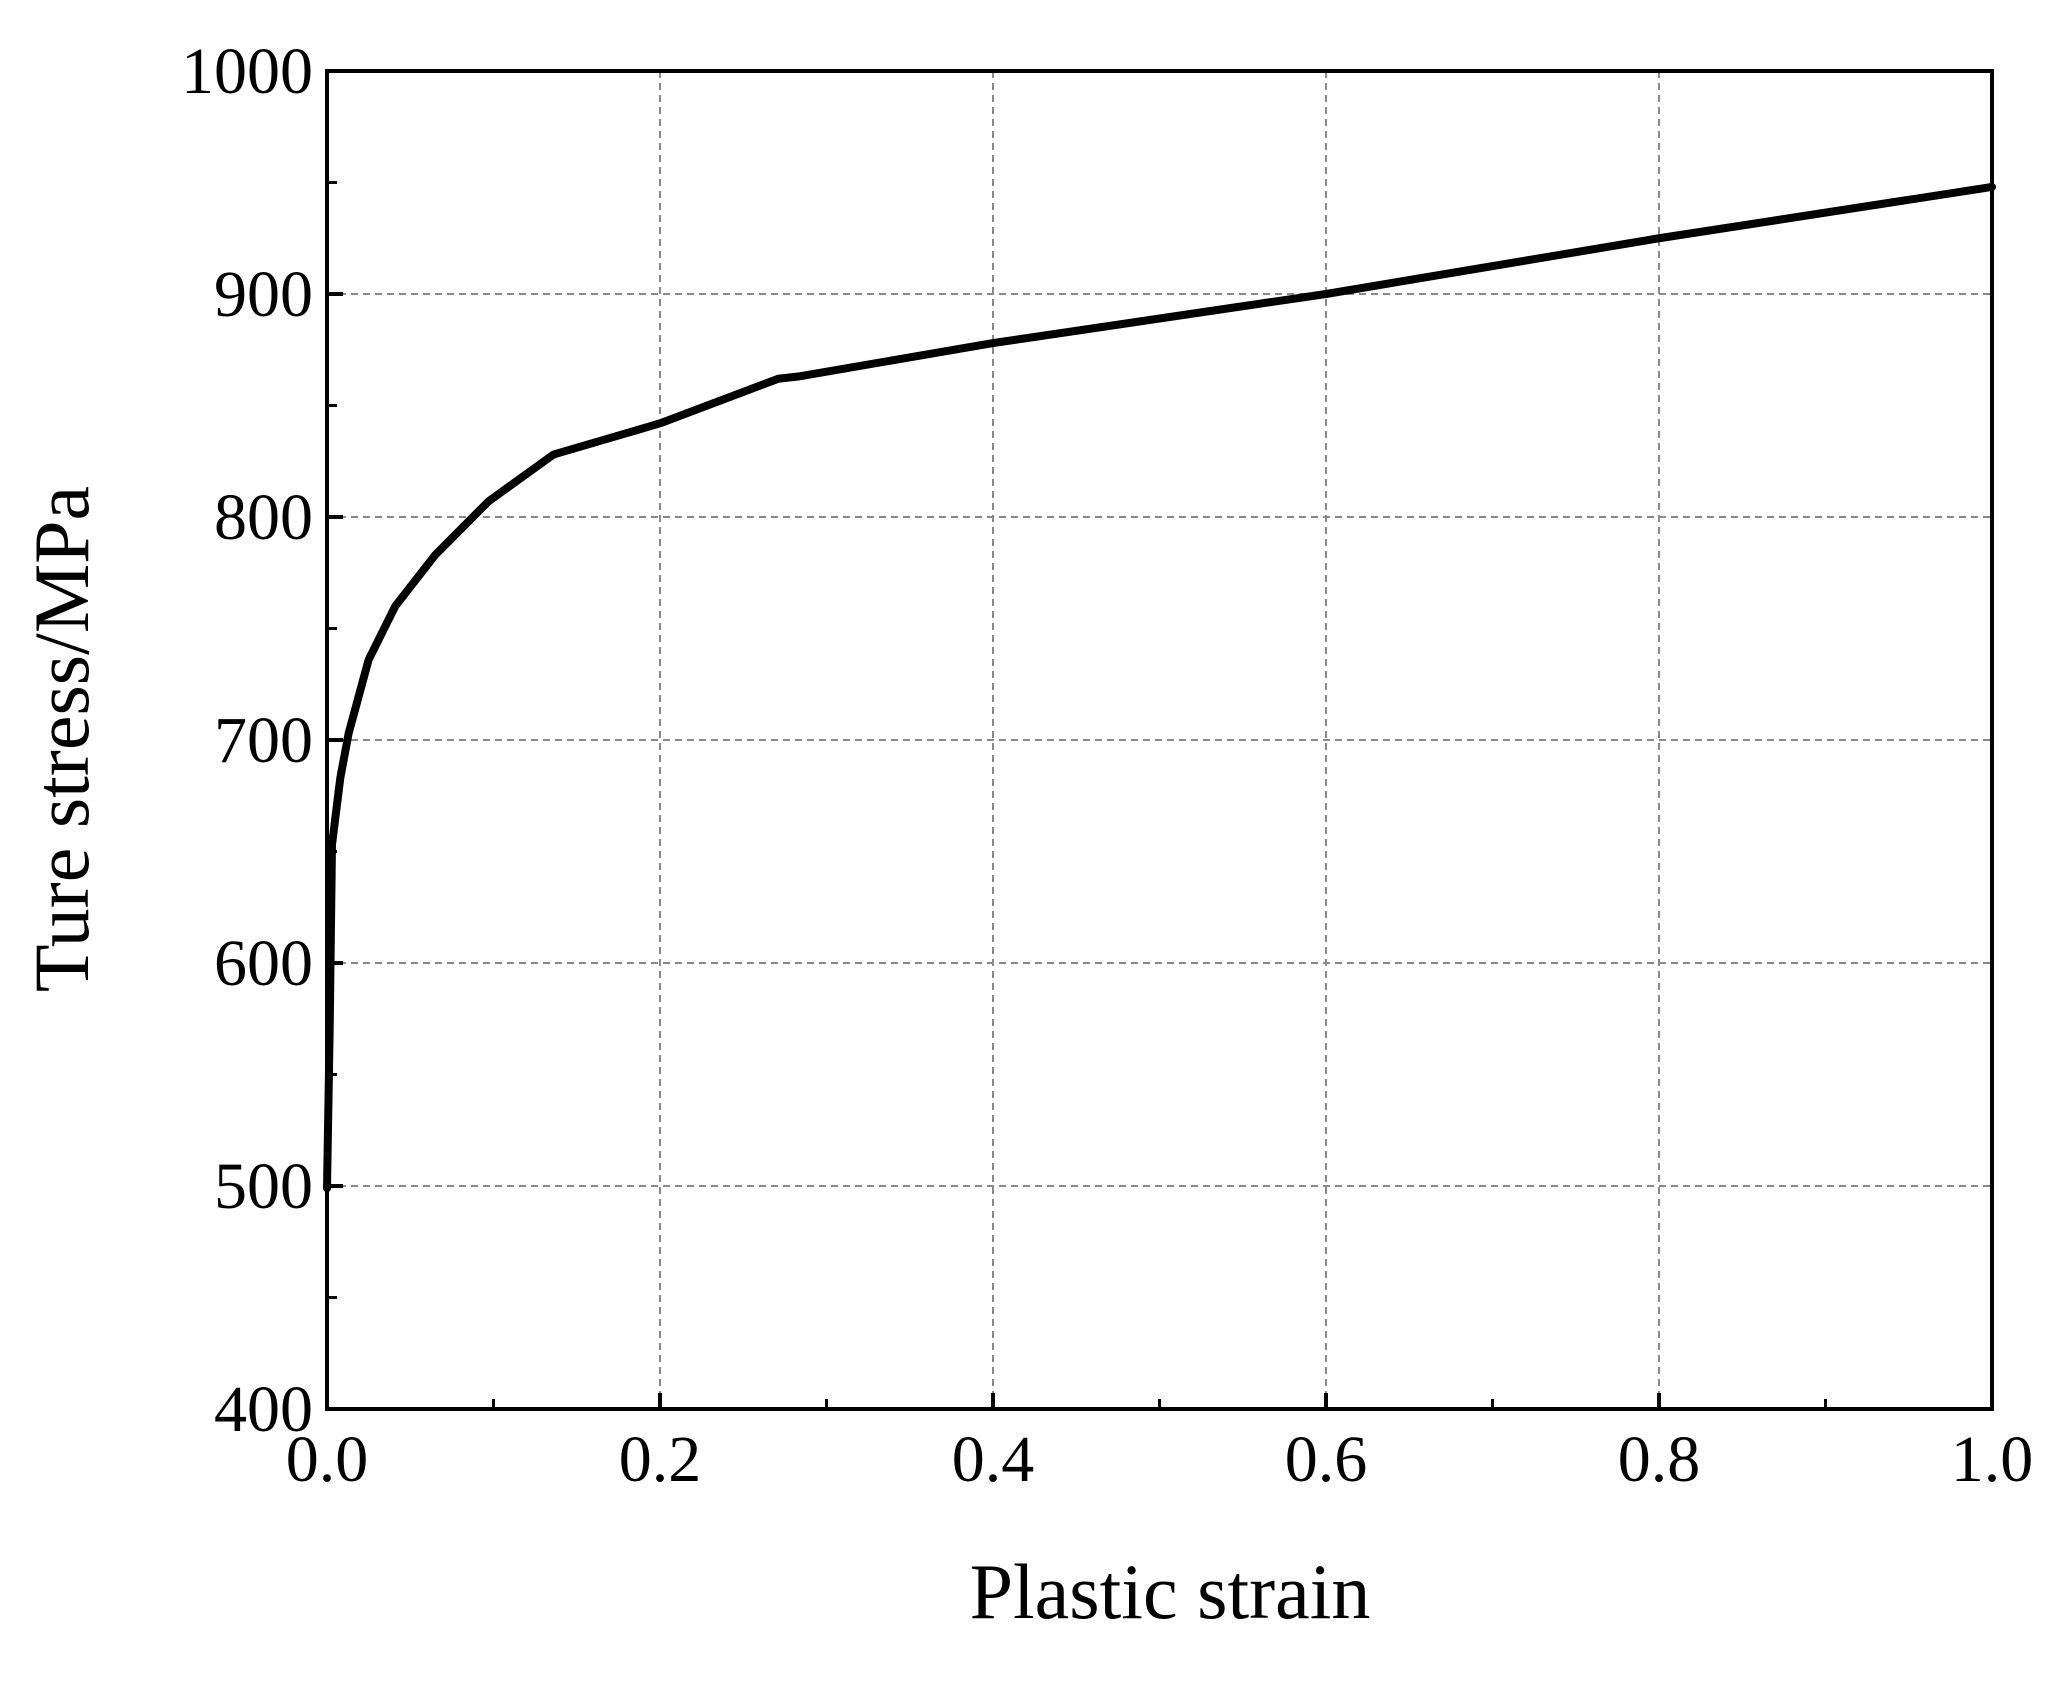  Describe the element at coordinates (660, 1459) in the screenshot. I see `x-tick-label: 0.2` at that location.